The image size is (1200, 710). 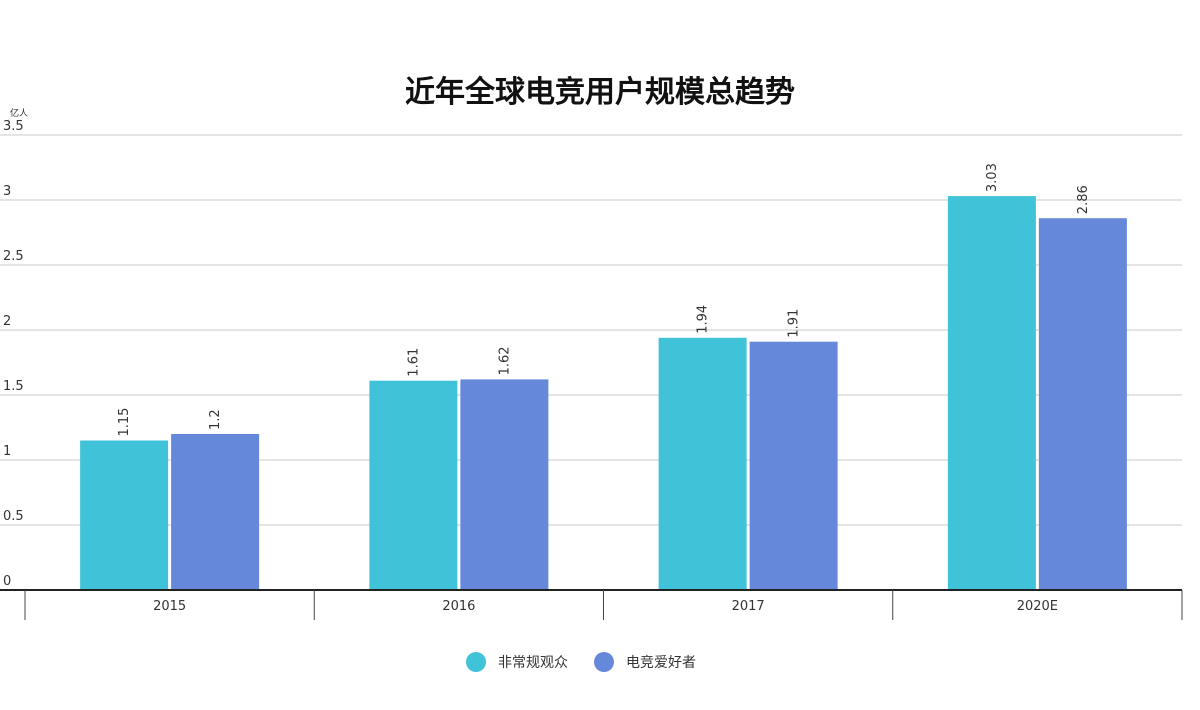 I want to click on y-tick-label: 1, so click(x=7, y=451).